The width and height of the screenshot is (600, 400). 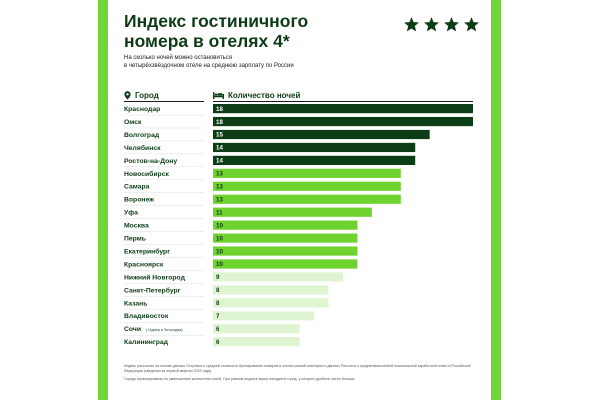 I want to click on bar-row: Сочи (+Адлер и Эстосадок) 6, so click(x=212, y=330).